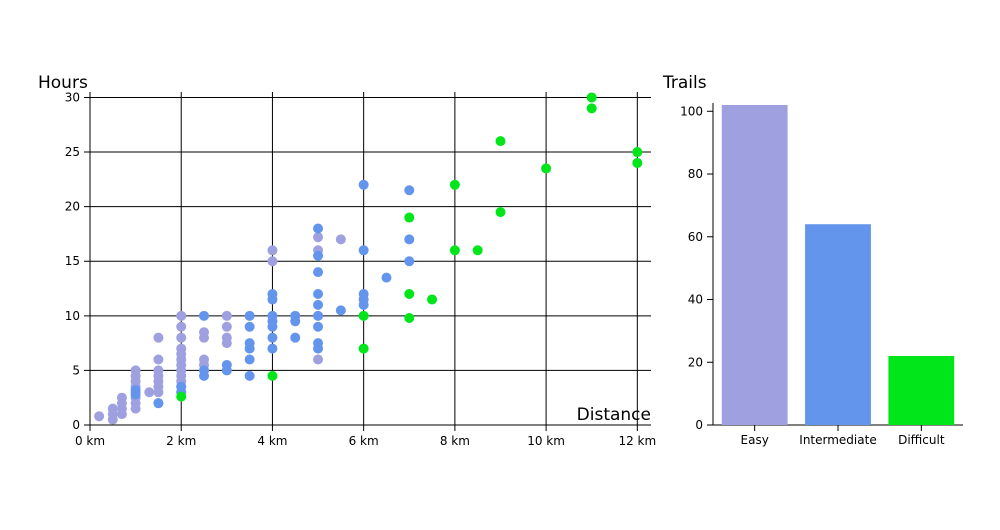 The height and width of the screenshot is (530, 1000). I want to click on scatter-y-axis-title: Hours, so click(63, 83).